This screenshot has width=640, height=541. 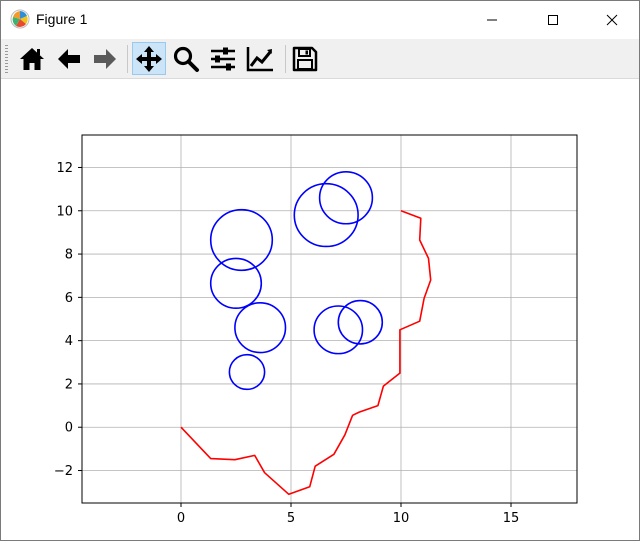 I want to click on x-tick-label: 5, so click(x=291, y=518).